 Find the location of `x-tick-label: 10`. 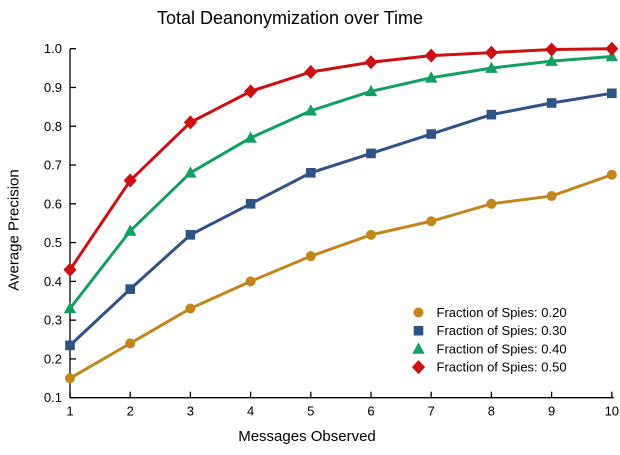

x-tick-label: 10 is located at coordinates (612, 411).